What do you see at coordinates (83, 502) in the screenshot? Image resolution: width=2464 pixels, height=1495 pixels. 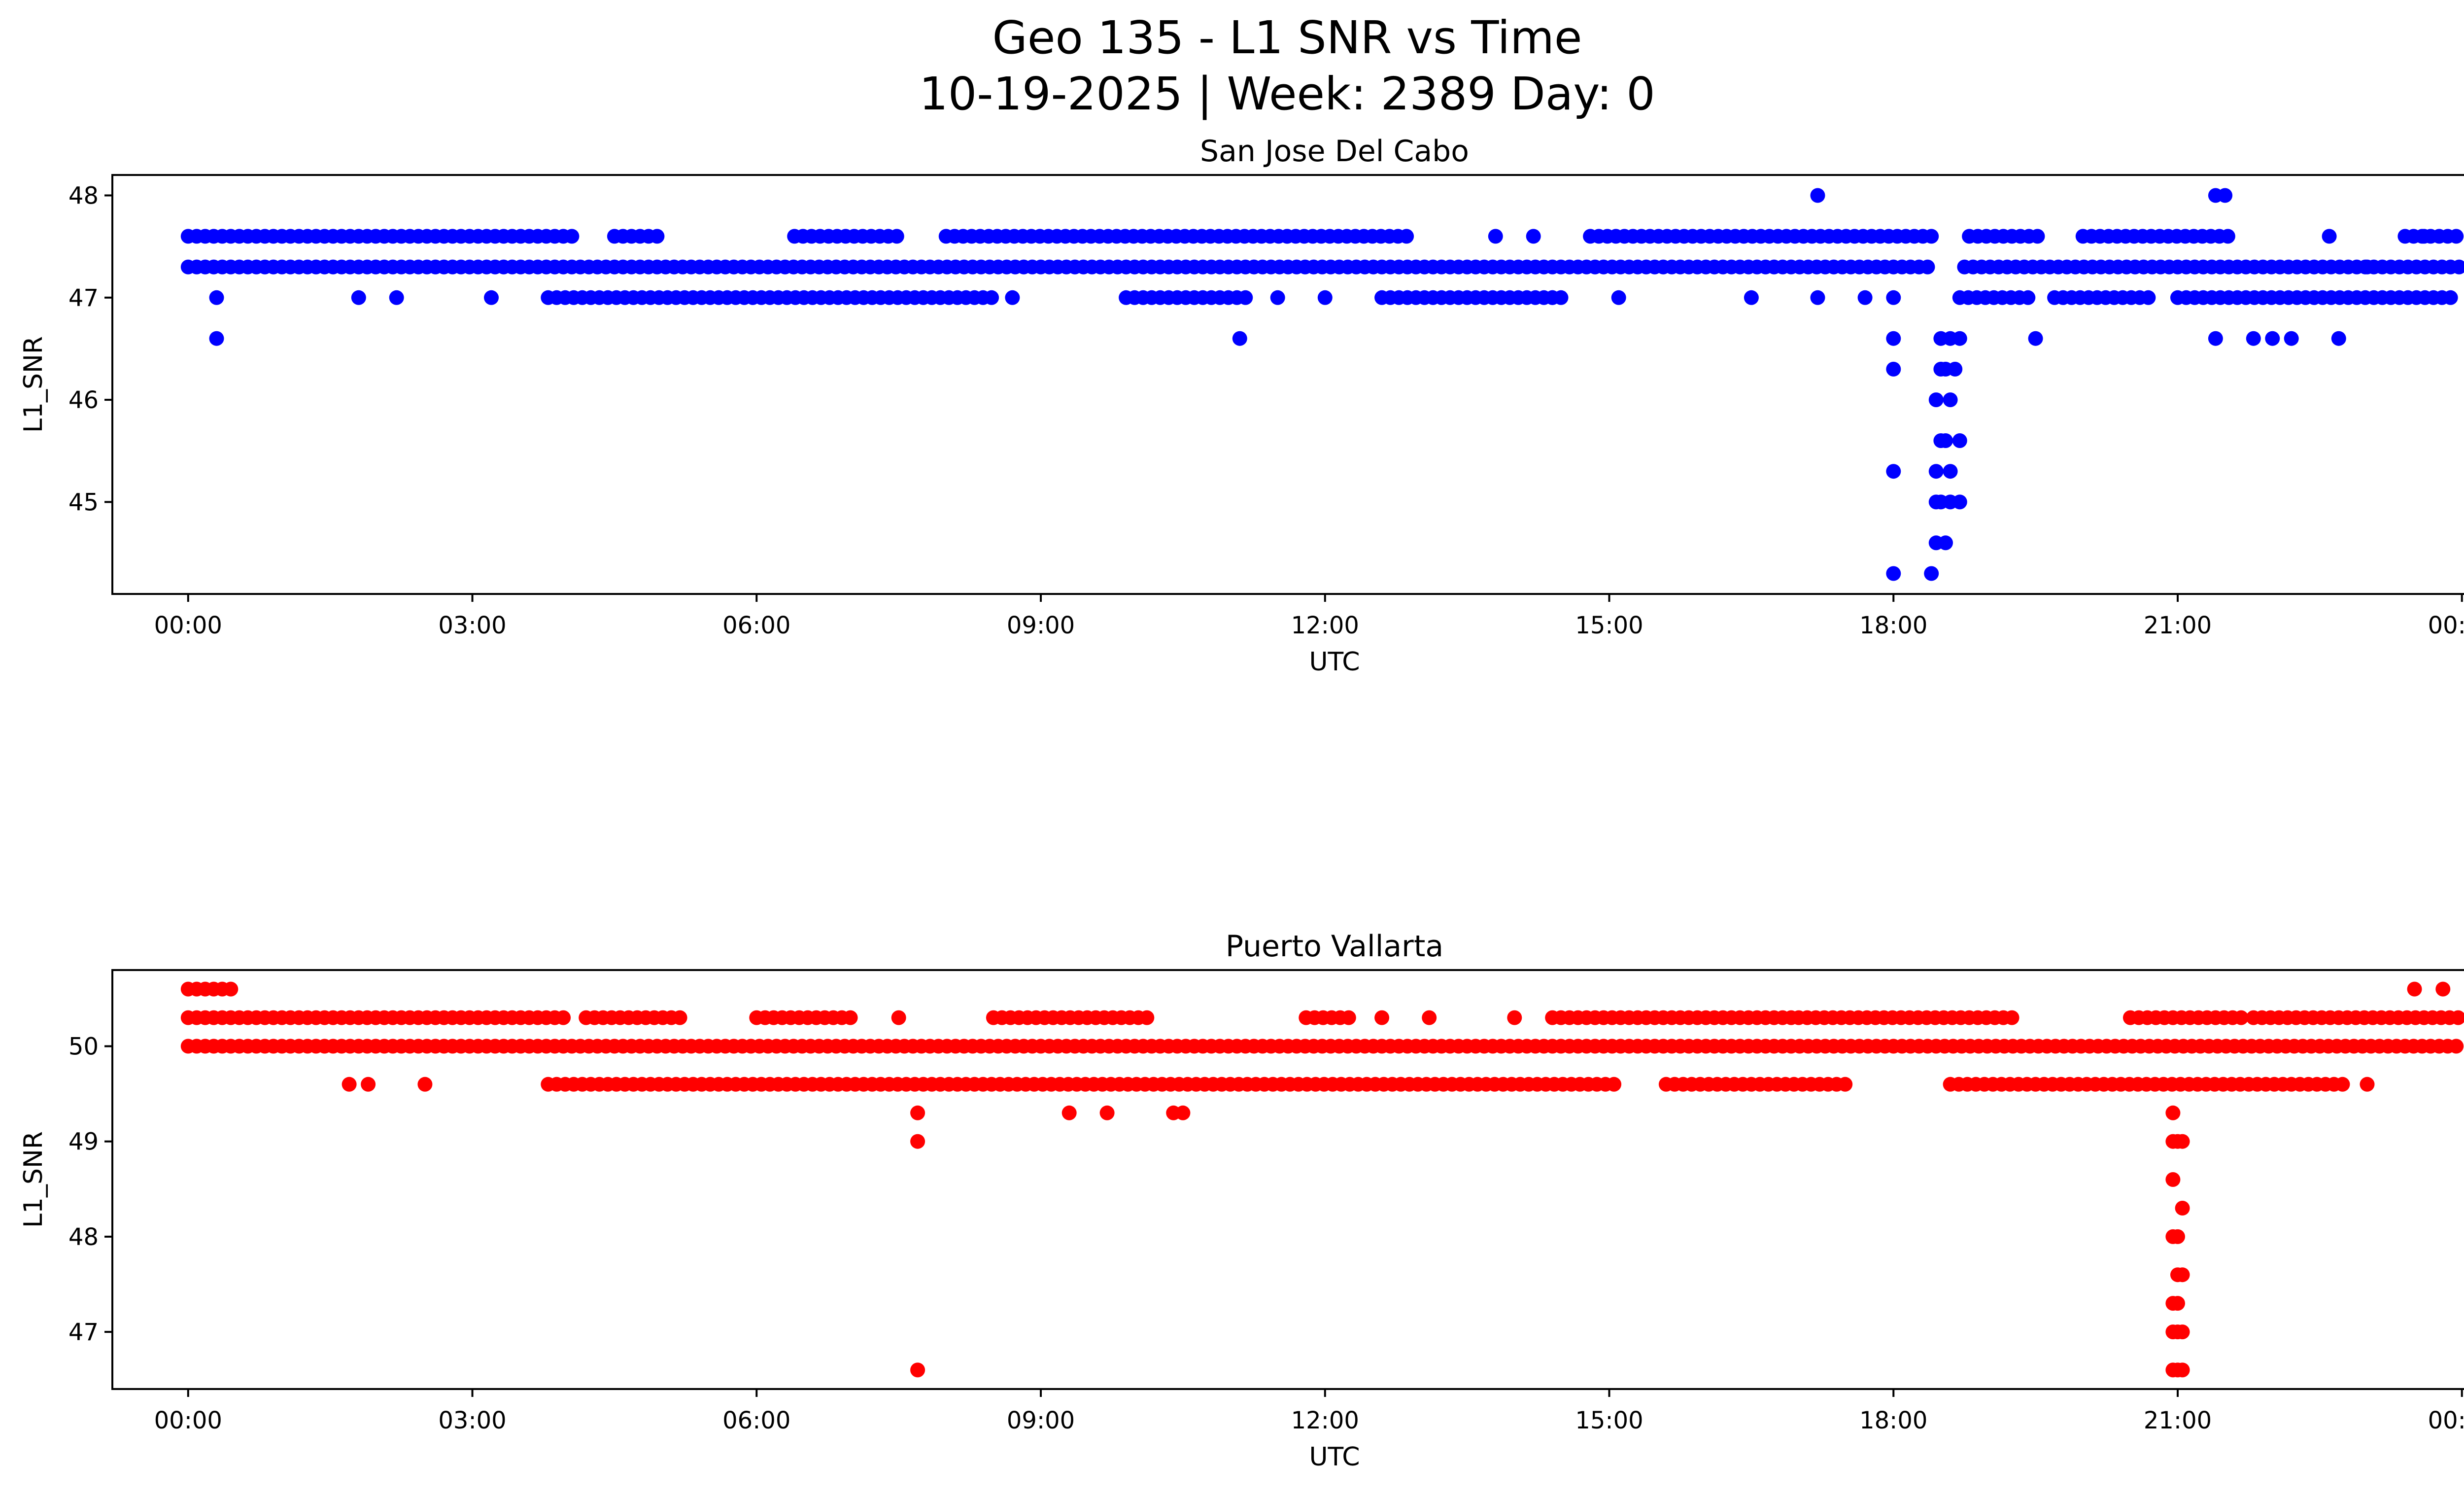 I see `y-tick-label: 45` at bounding box center [83, 502].